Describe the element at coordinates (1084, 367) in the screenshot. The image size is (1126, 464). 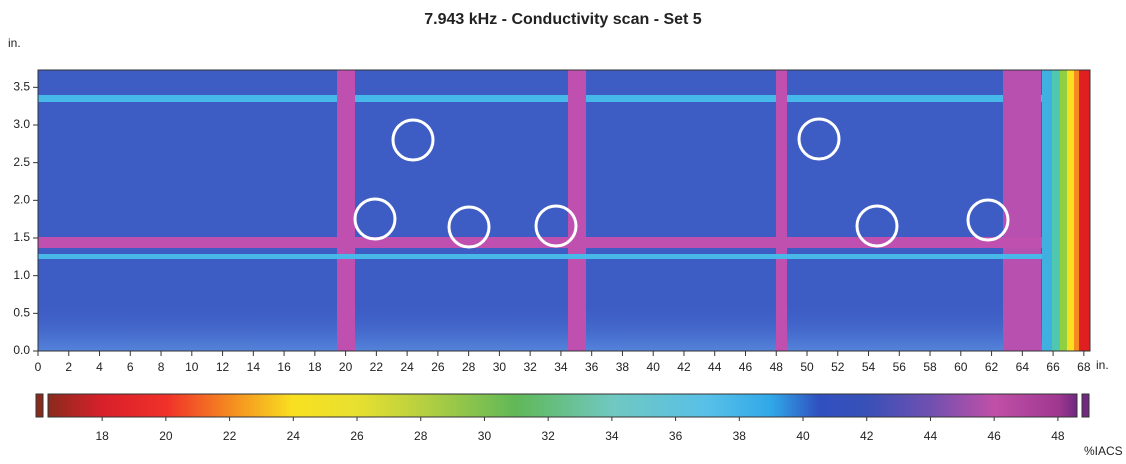
I see `x-tick-label: 68` at that location.